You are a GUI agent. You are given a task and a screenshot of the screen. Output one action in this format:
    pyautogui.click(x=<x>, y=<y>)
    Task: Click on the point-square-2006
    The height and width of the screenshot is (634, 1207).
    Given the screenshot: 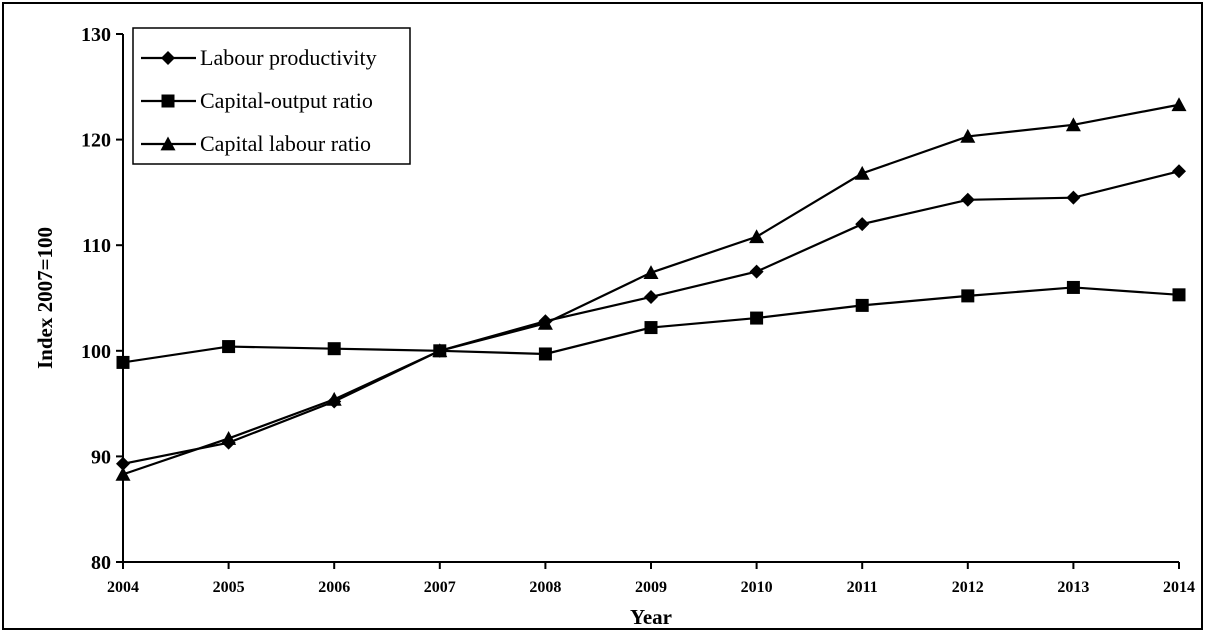 What is the action you would take?
    pyautogui.click(x=334, y=349)
    